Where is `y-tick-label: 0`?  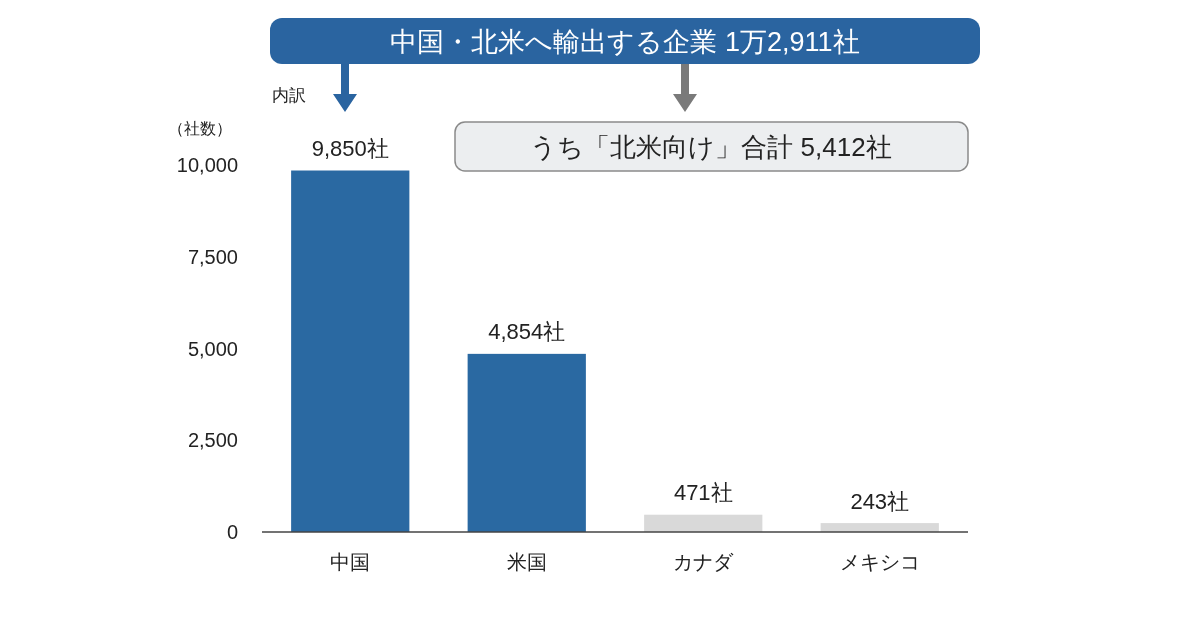 y-tick-label: 0 is located at coordinates (232, 532).